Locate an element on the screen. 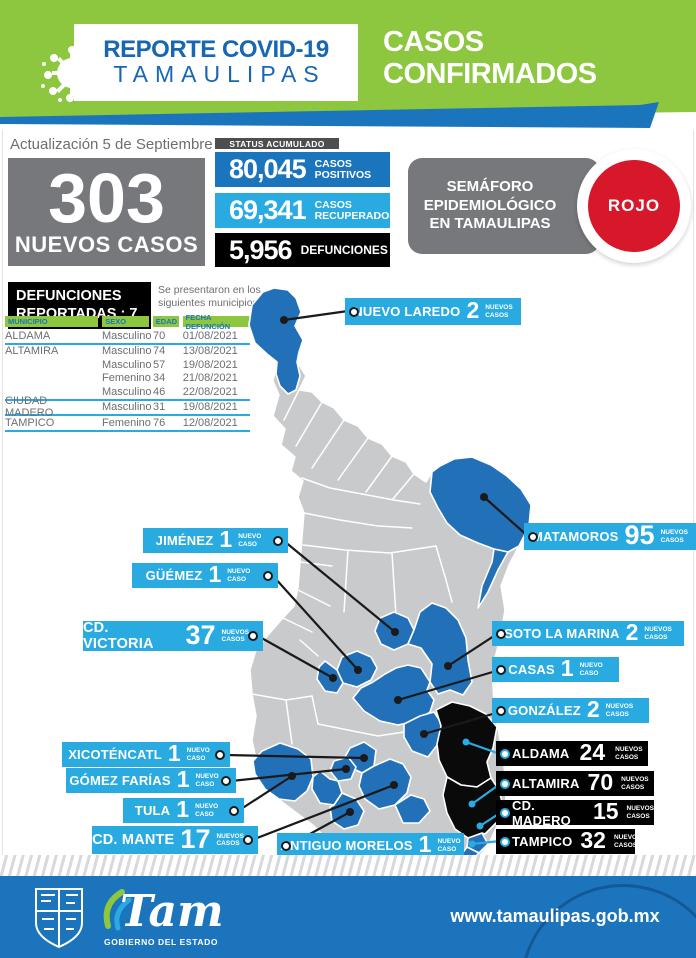 The height and width of the screenshot is (958, 696). report-logo: REPORTE COVID-19 TAMAULIPAS is located at coordinates (216, 62).